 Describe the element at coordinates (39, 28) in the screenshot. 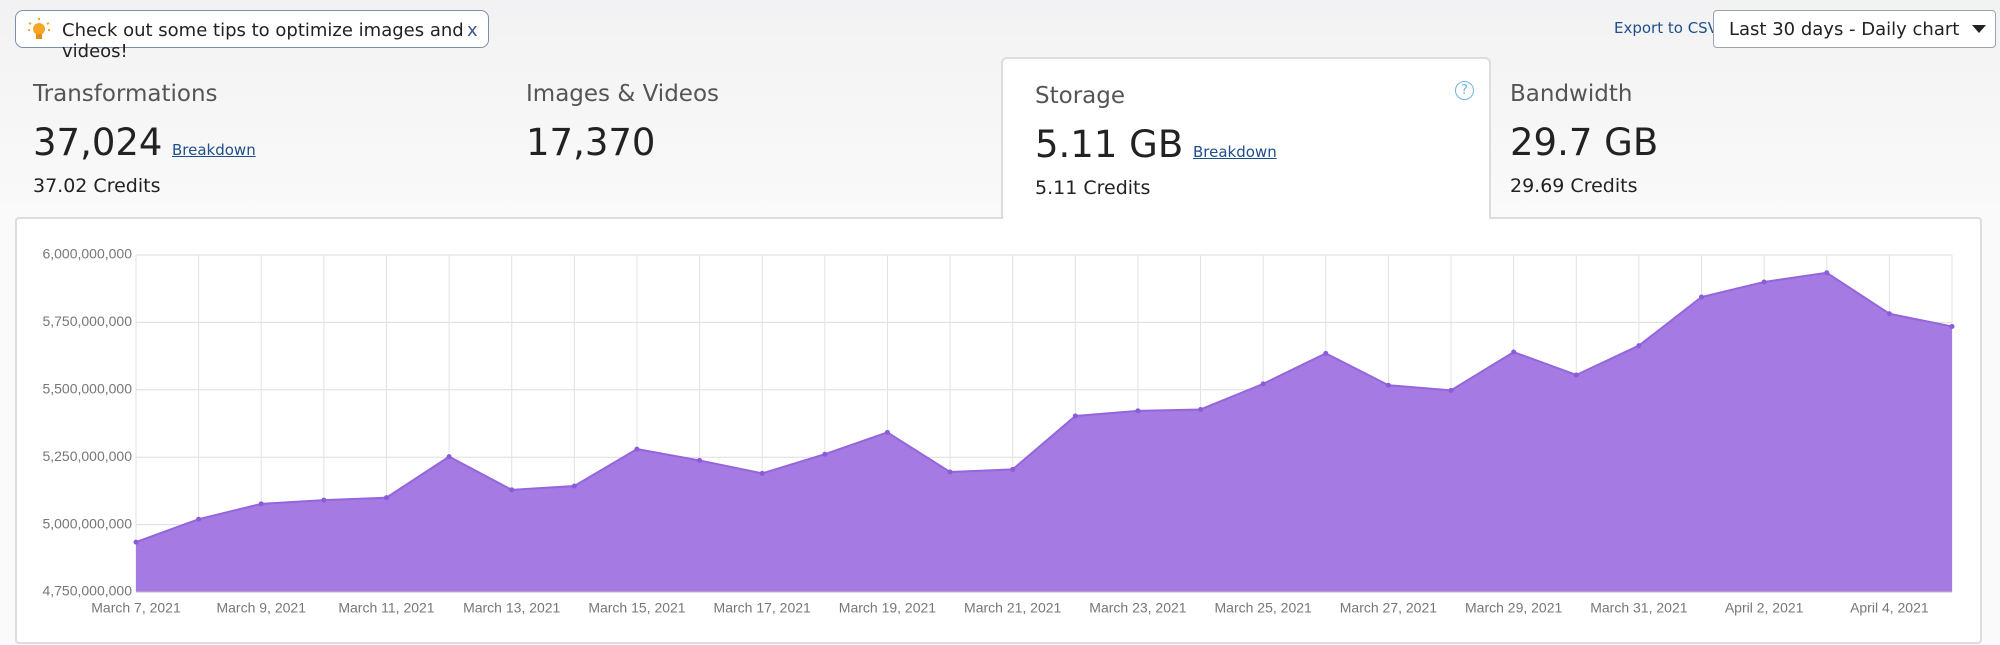

I see `bulb-icon` at that location.